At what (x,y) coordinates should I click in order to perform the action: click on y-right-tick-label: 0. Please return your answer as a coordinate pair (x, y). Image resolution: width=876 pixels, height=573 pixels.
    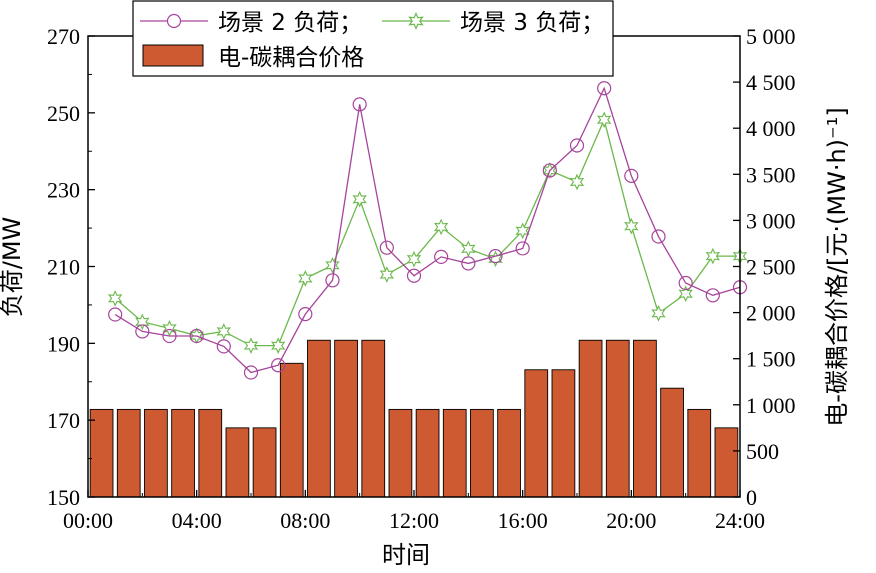
    Looking at the image, I should click on (751, 497).